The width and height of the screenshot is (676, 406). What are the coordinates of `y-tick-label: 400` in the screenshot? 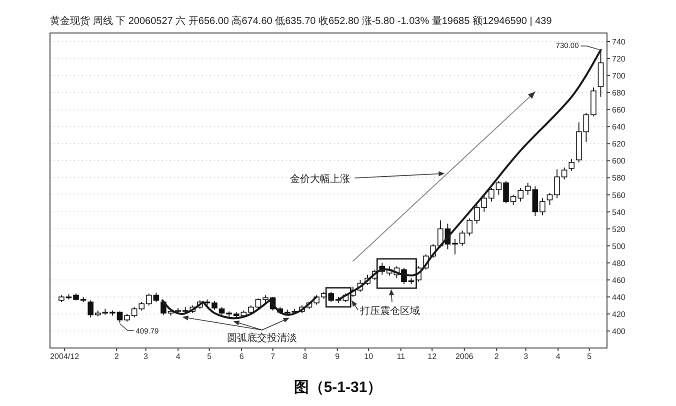 It's located at (619, 331).